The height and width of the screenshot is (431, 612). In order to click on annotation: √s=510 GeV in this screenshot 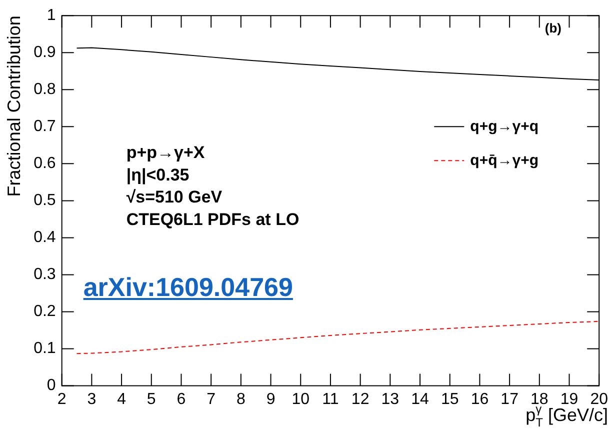, I will do `click(174, 197)`.